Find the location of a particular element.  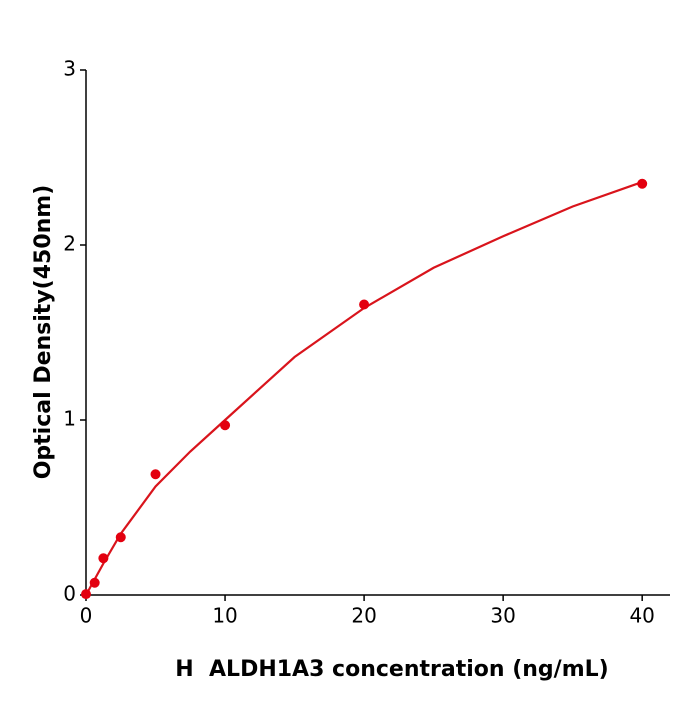

x-axis-label: H ALDH1A3 concentration (ng/mL) is located at coordinates (391, 669).